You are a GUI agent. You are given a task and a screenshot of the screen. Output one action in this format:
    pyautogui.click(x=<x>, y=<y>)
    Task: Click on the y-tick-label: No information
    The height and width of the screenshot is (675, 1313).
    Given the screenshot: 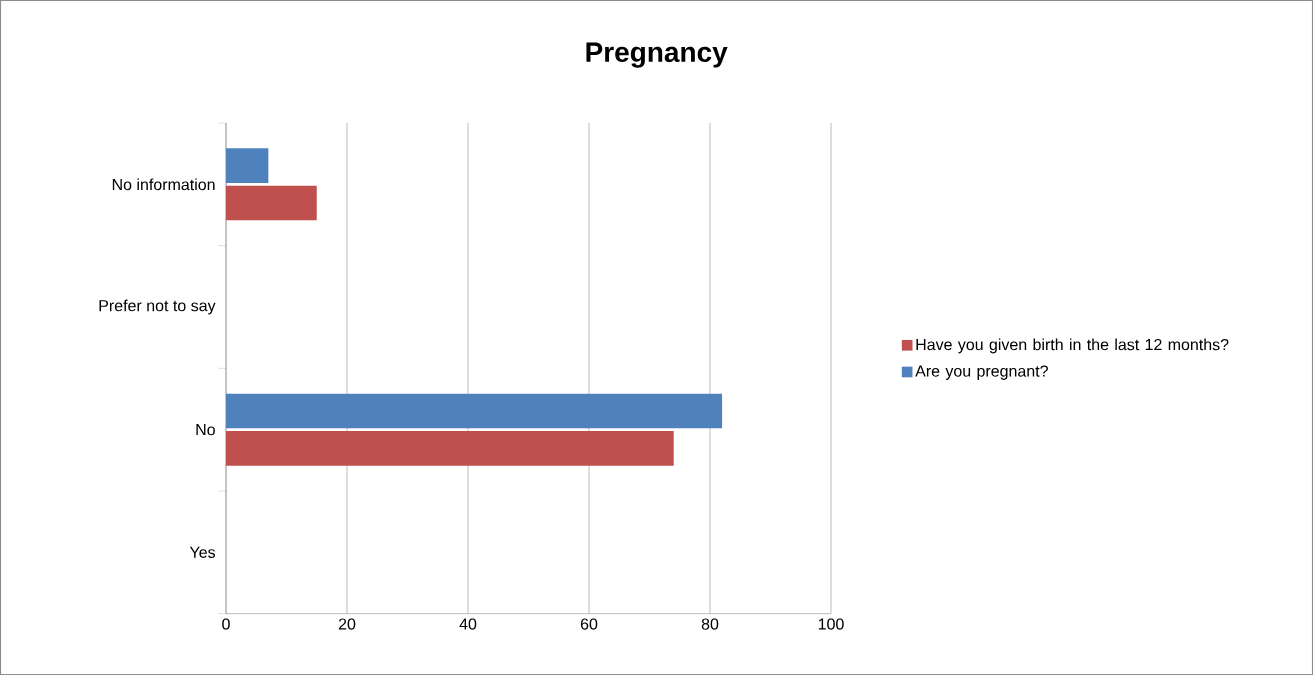 What is the action you would take?
    pyautogui.click(x=163, y=184)
    